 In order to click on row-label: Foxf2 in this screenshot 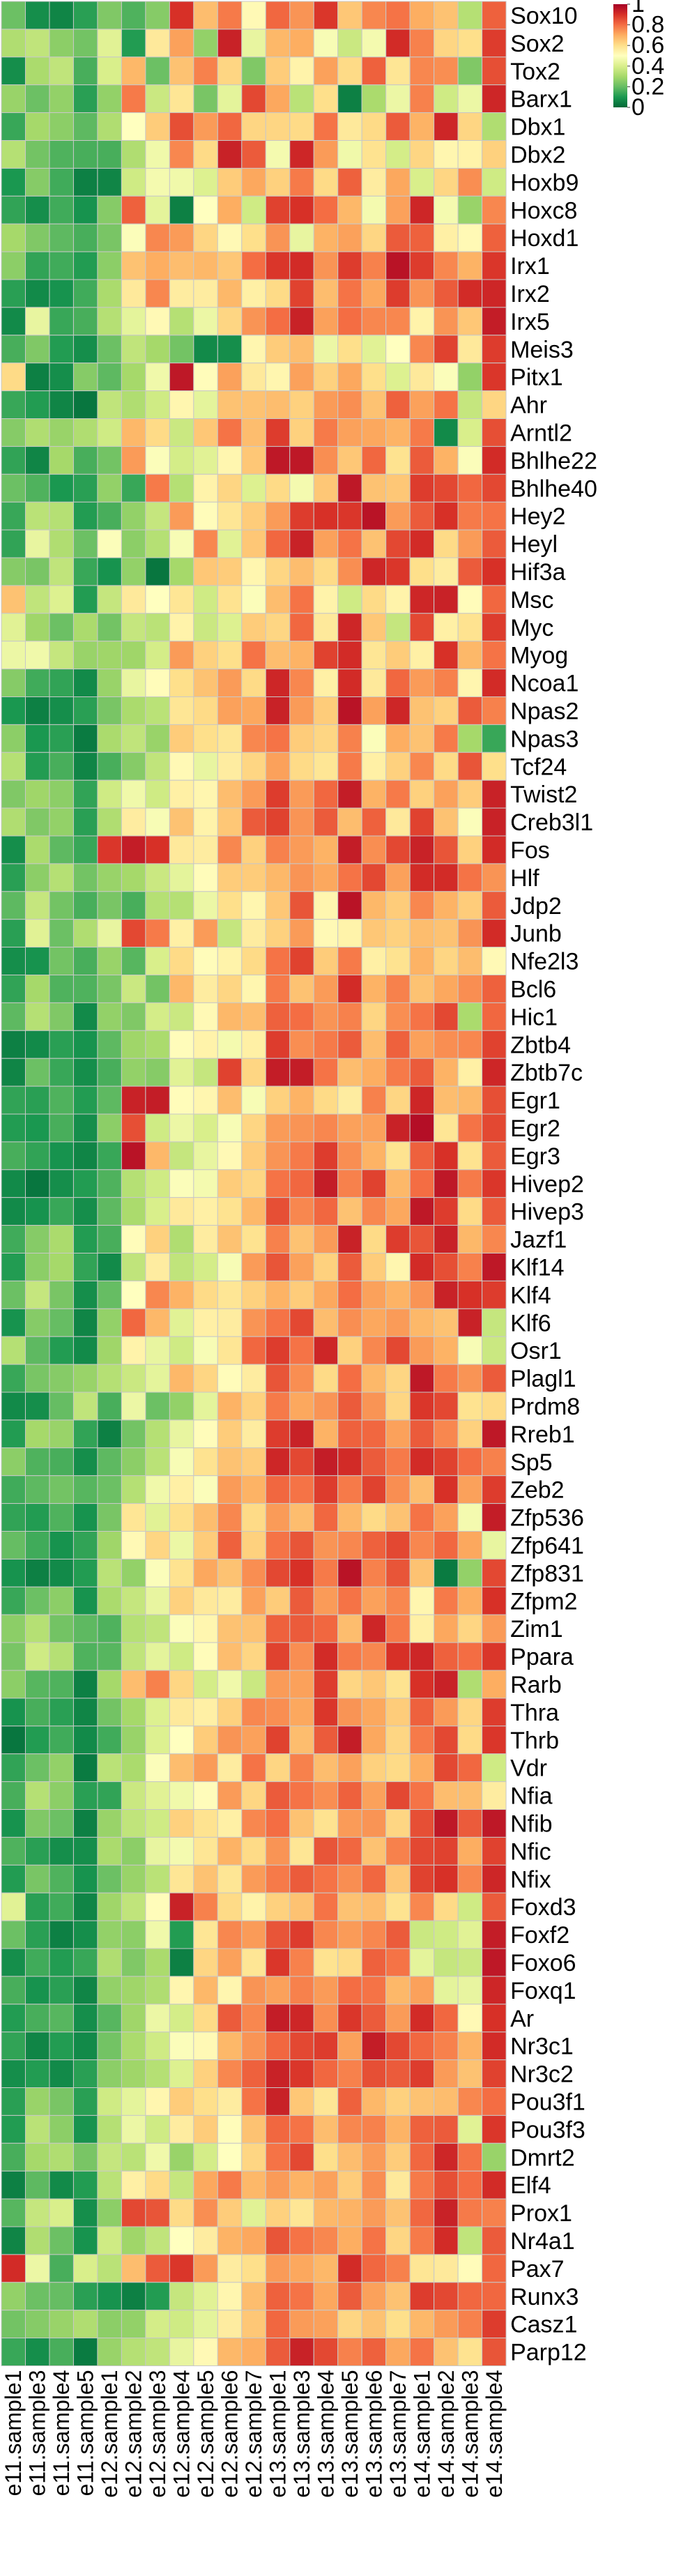, I will do `click(539, 1935)`.